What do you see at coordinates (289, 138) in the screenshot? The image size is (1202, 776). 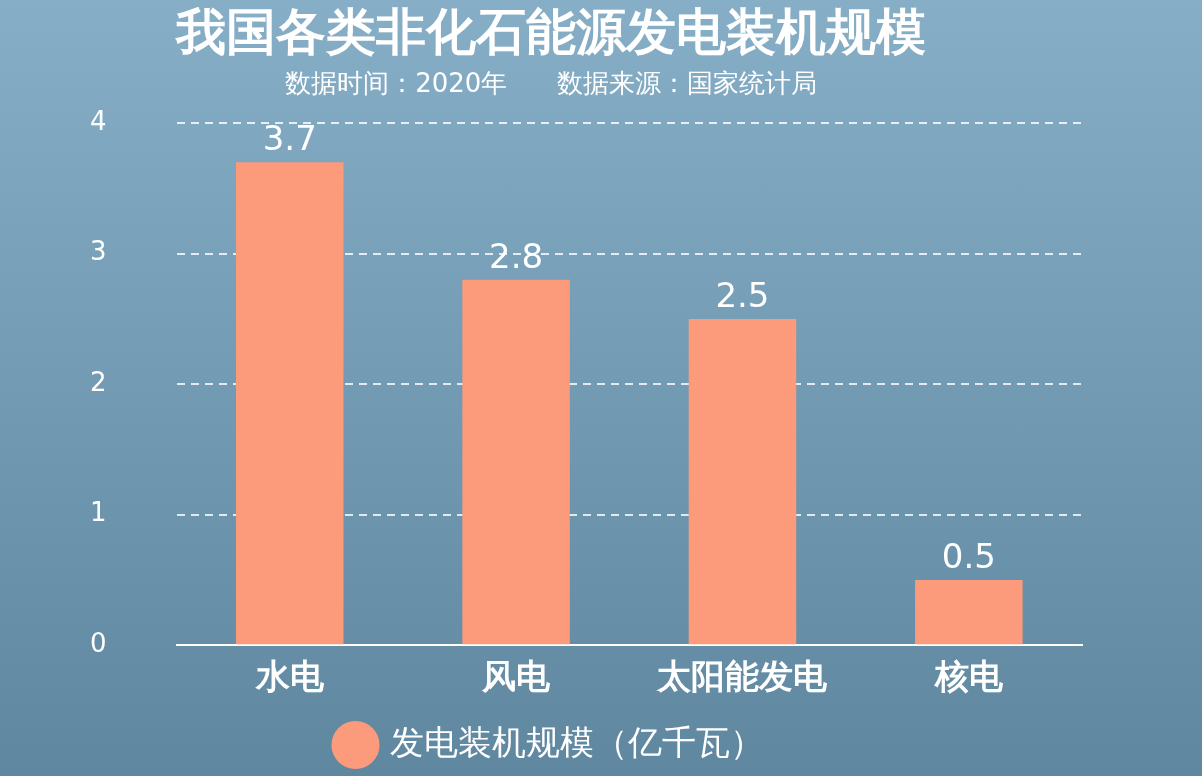 I see `data-label: 3.7` at bounding box center [289, 138].